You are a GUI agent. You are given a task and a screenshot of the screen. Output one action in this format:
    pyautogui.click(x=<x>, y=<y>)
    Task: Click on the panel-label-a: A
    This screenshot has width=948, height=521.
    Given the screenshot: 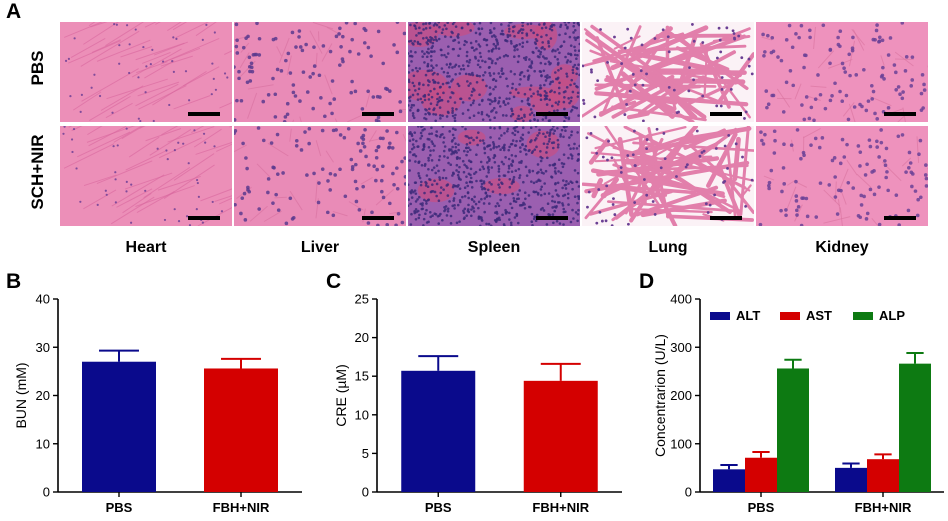 What is the action you would take?
    pyautogui.click(x=14, y=11)
    